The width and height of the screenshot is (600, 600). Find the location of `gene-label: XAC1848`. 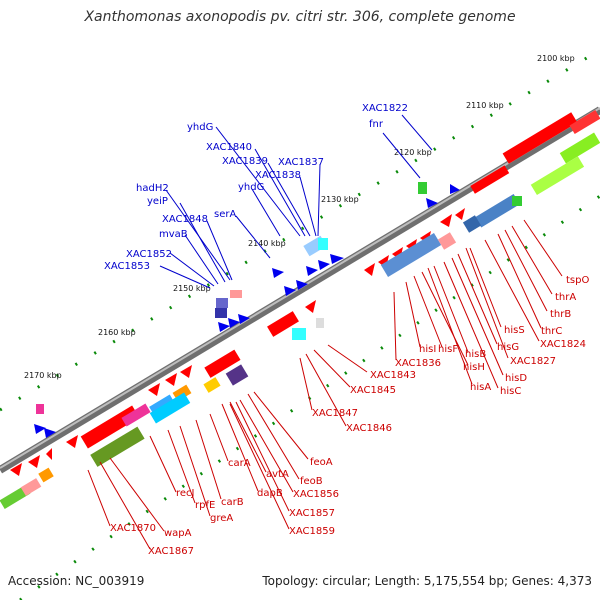

gene-label: XAC1848 is located at coordinates (185, 219).